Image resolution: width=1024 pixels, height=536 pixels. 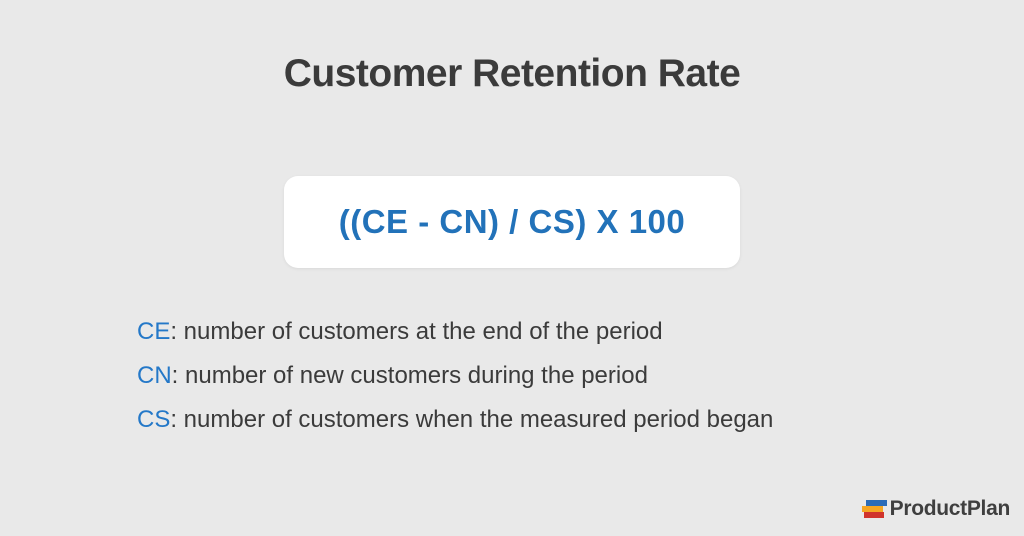 I want to click on productplan-logo: ProductPlan, so click(x=936, y=509).